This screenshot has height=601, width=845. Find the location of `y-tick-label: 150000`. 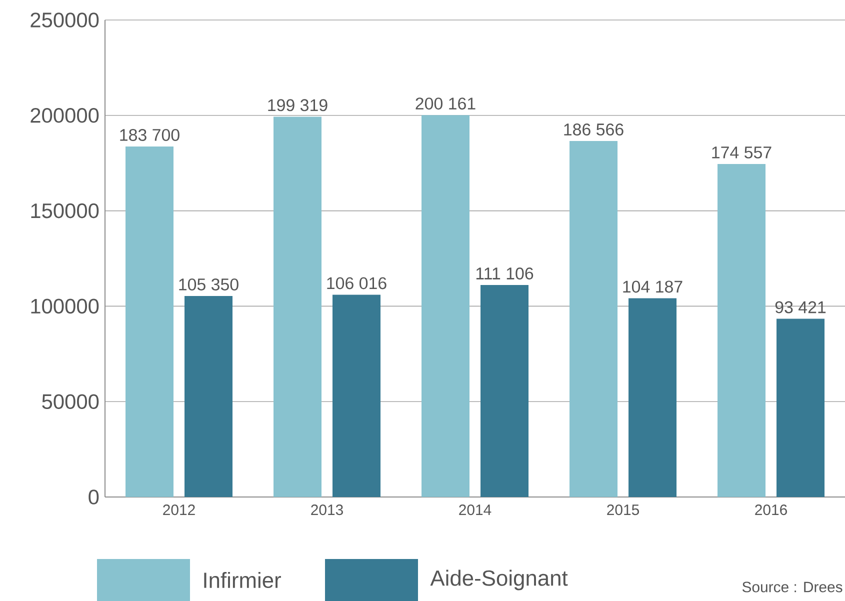

y-tick-label: 150000 is located at coordinates (65, 210).